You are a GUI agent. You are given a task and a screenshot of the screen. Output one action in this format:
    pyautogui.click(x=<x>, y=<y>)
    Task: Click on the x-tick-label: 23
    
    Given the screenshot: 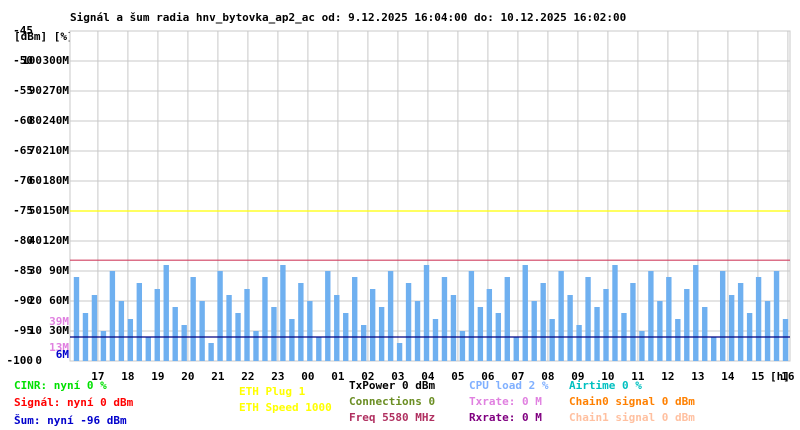 What is the action you would take?
    pyautogui.click(x=277, y=376)
    